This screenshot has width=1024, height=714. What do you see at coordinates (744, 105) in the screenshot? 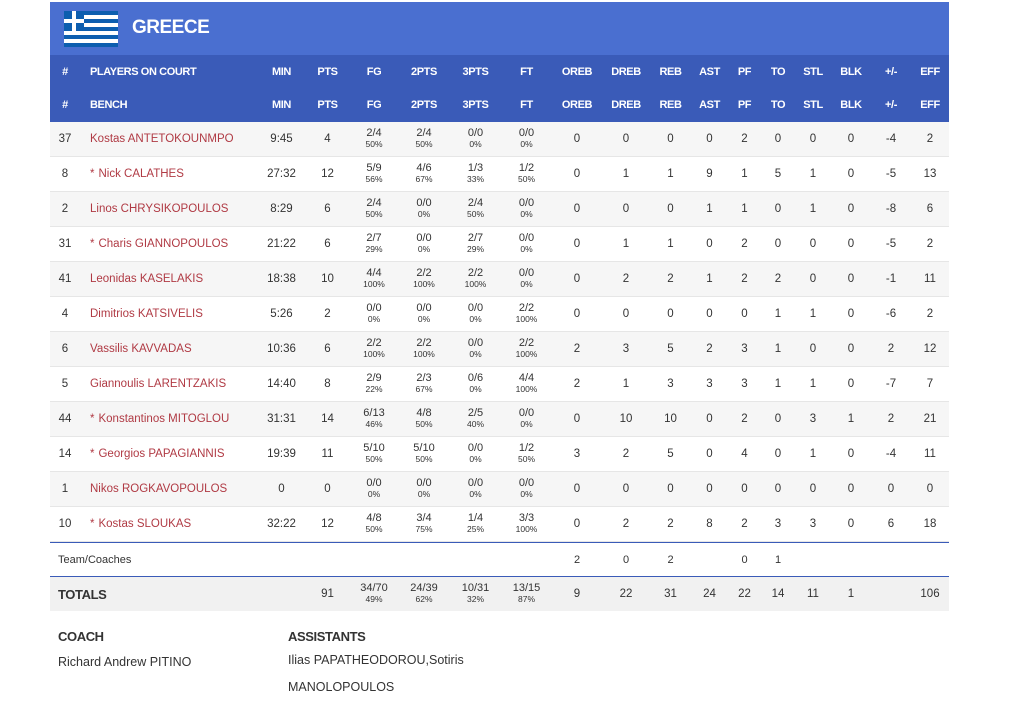
I see `header-cell: PF` at bounding box center [744, 105].